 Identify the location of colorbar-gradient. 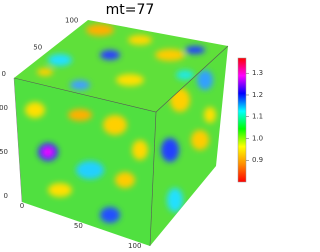
(242, 120).